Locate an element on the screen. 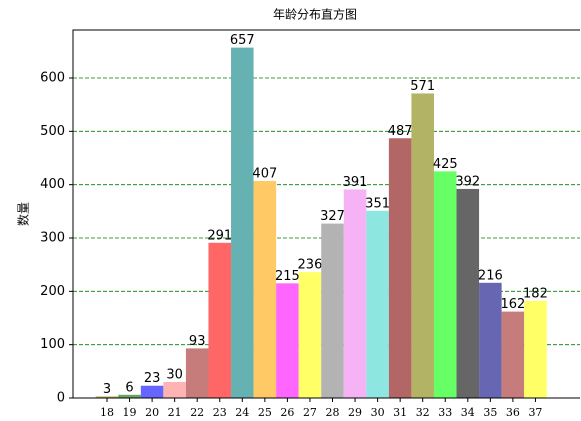  y-tick-label: 500 is located at coordinates (52, 131).